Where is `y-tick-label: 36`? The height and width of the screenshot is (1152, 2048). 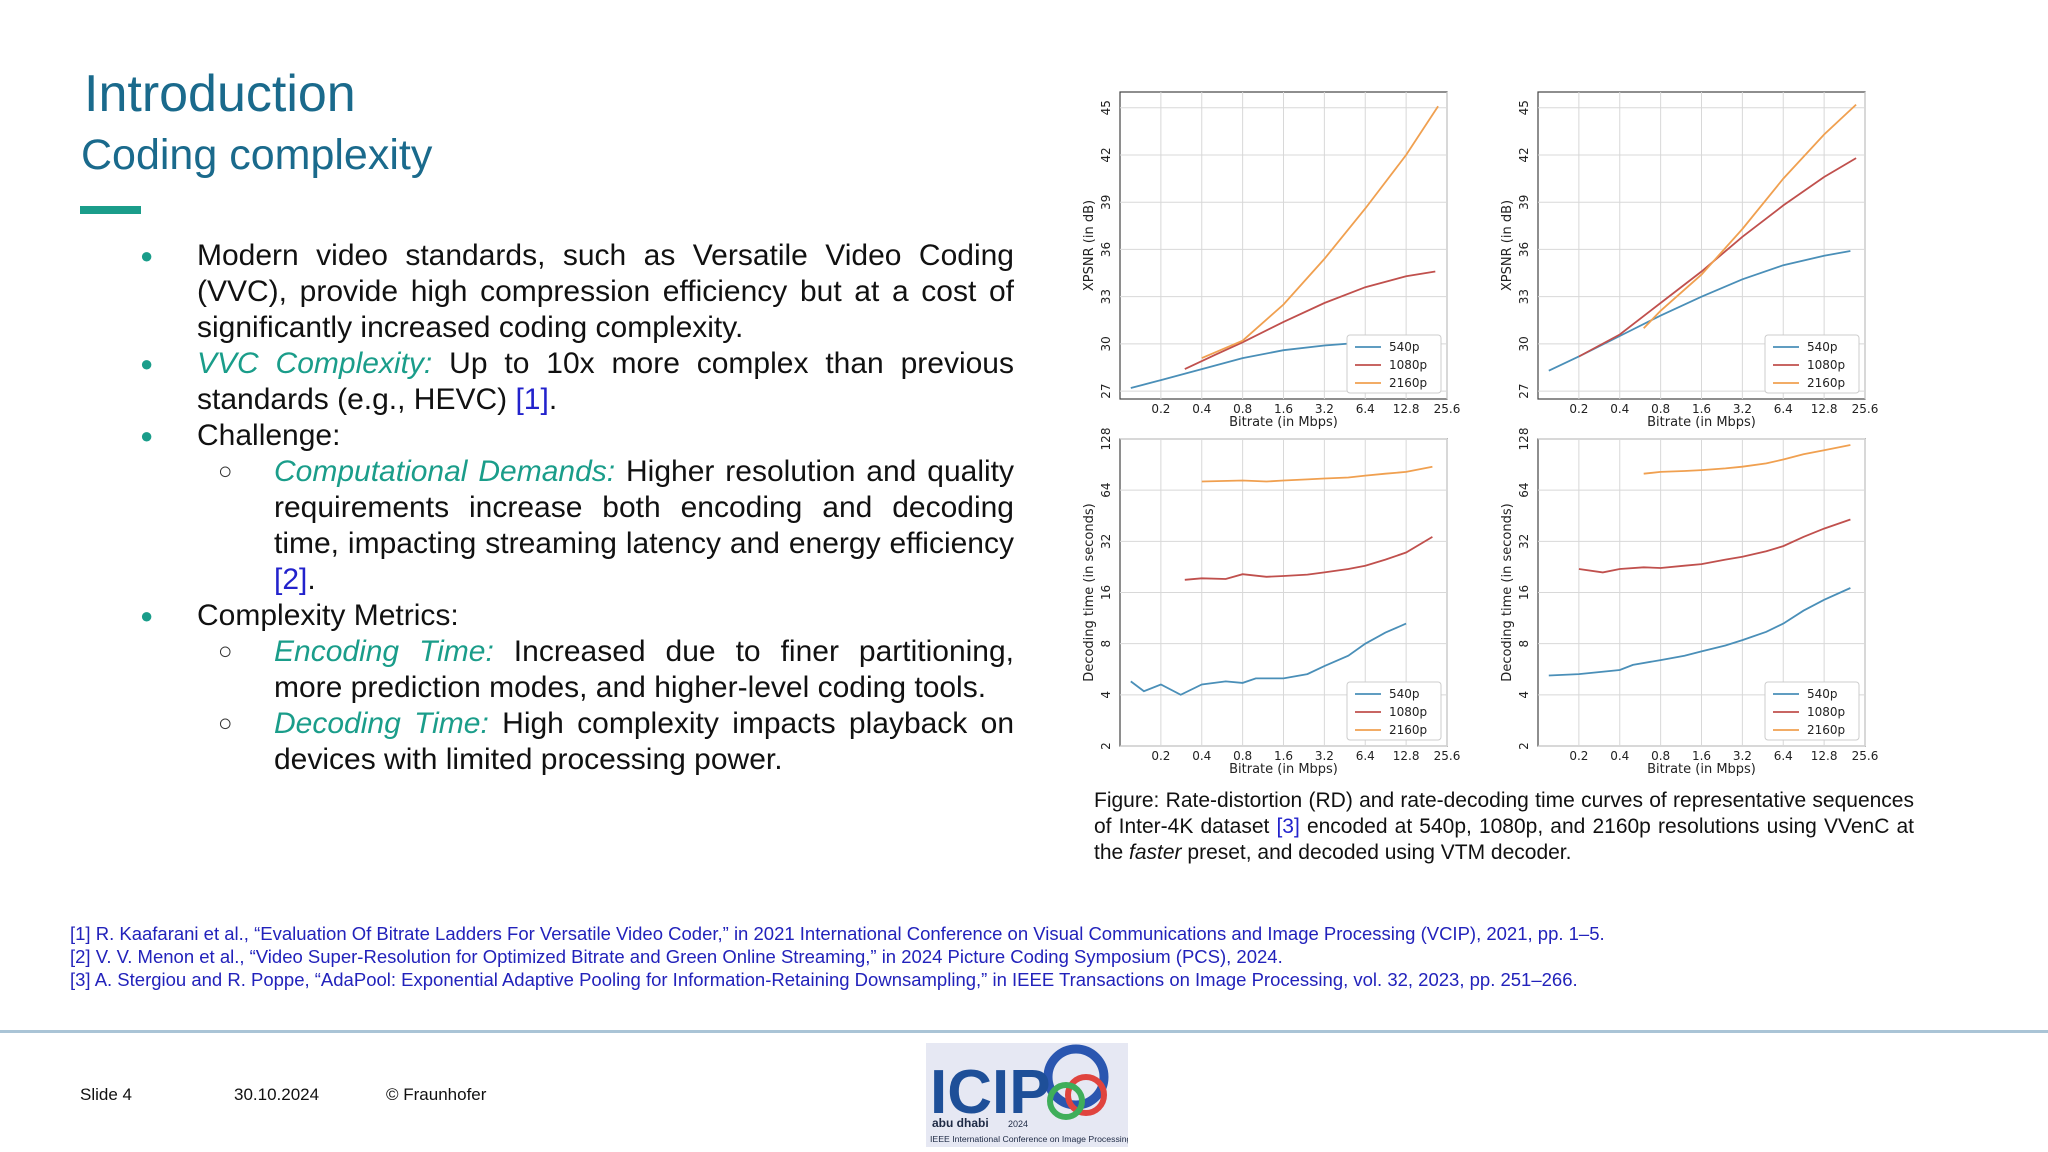 y-tick-label: 36 is located at coordinates (1106, 249).